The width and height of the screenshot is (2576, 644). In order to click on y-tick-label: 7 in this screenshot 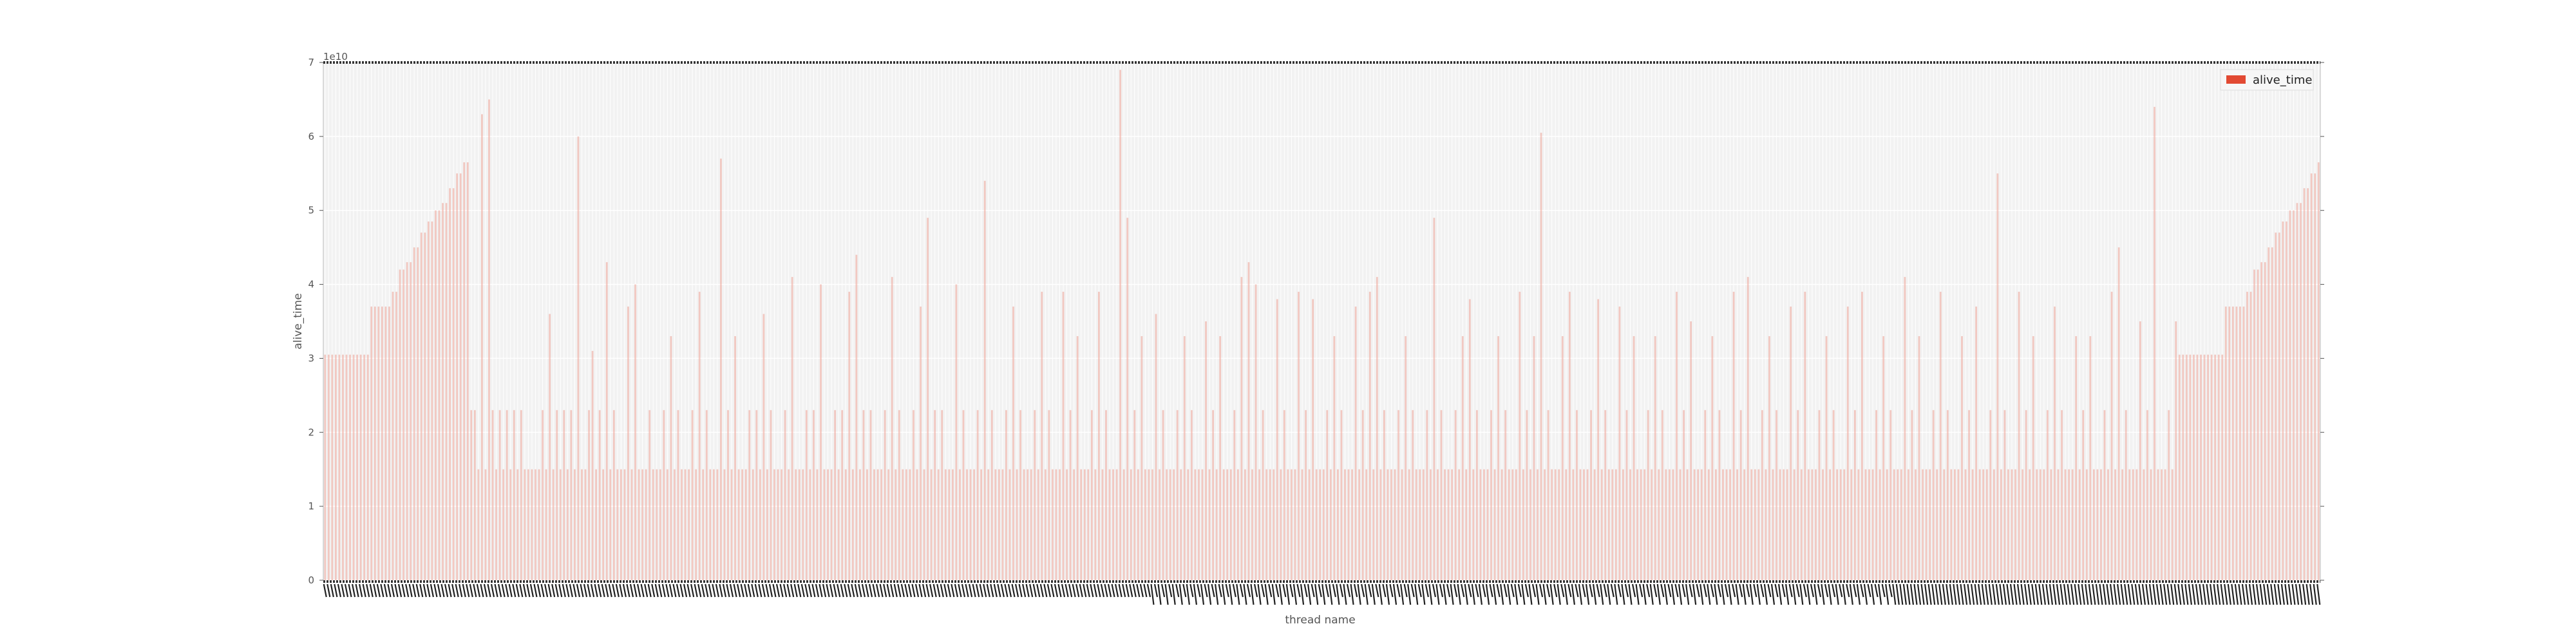, I will do `click(311, 62)`.